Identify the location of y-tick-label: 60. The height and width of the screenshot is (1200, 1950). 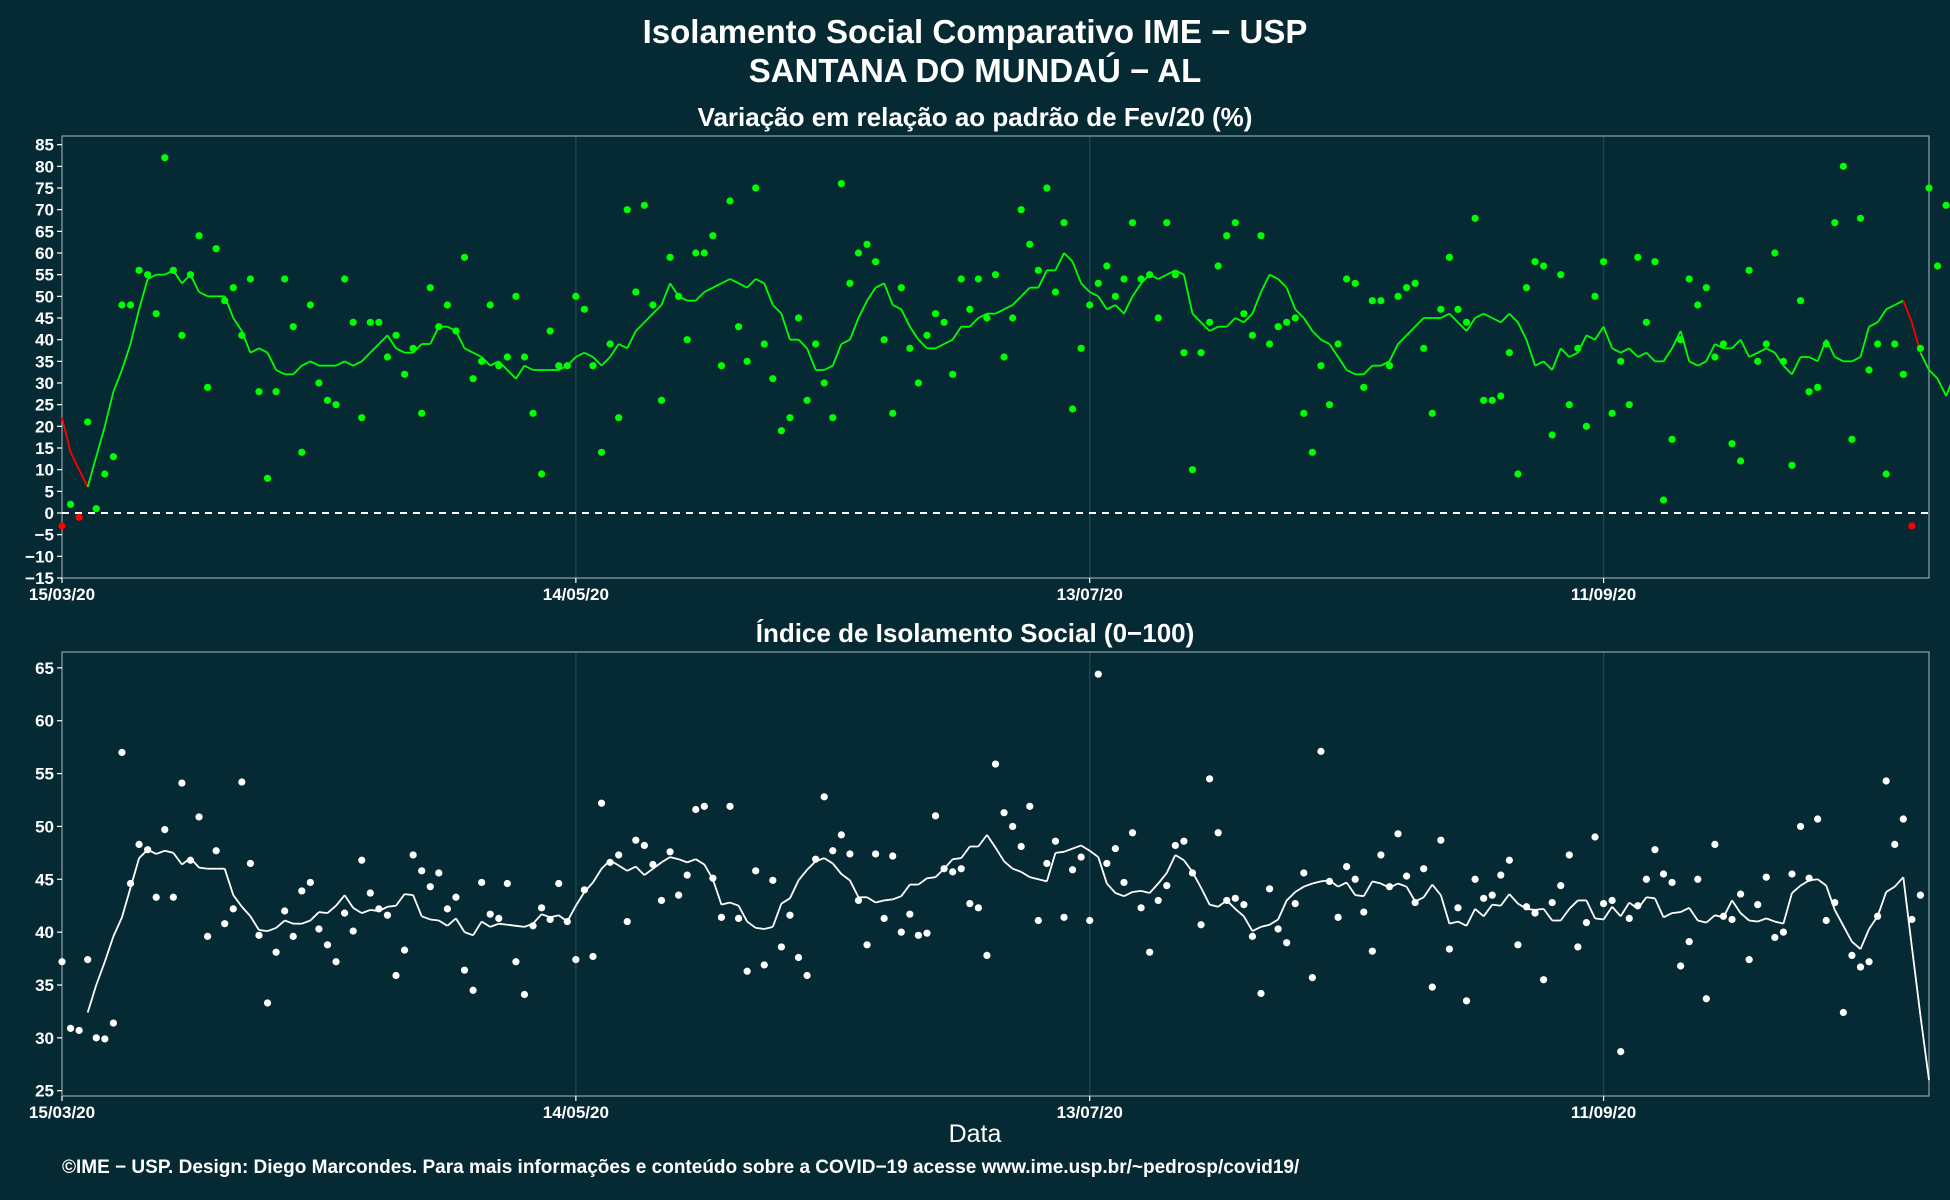
(44, 253).